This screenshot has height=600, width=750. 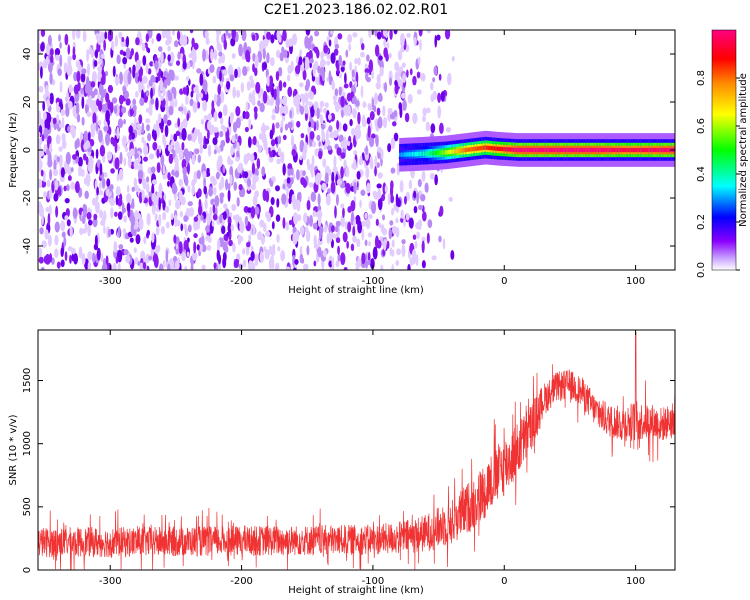 What do you see at coordinates (27, 102) in the screenshot?
I see `spectrogram-y-tick-label: 20` at bounding box center [27, 102].